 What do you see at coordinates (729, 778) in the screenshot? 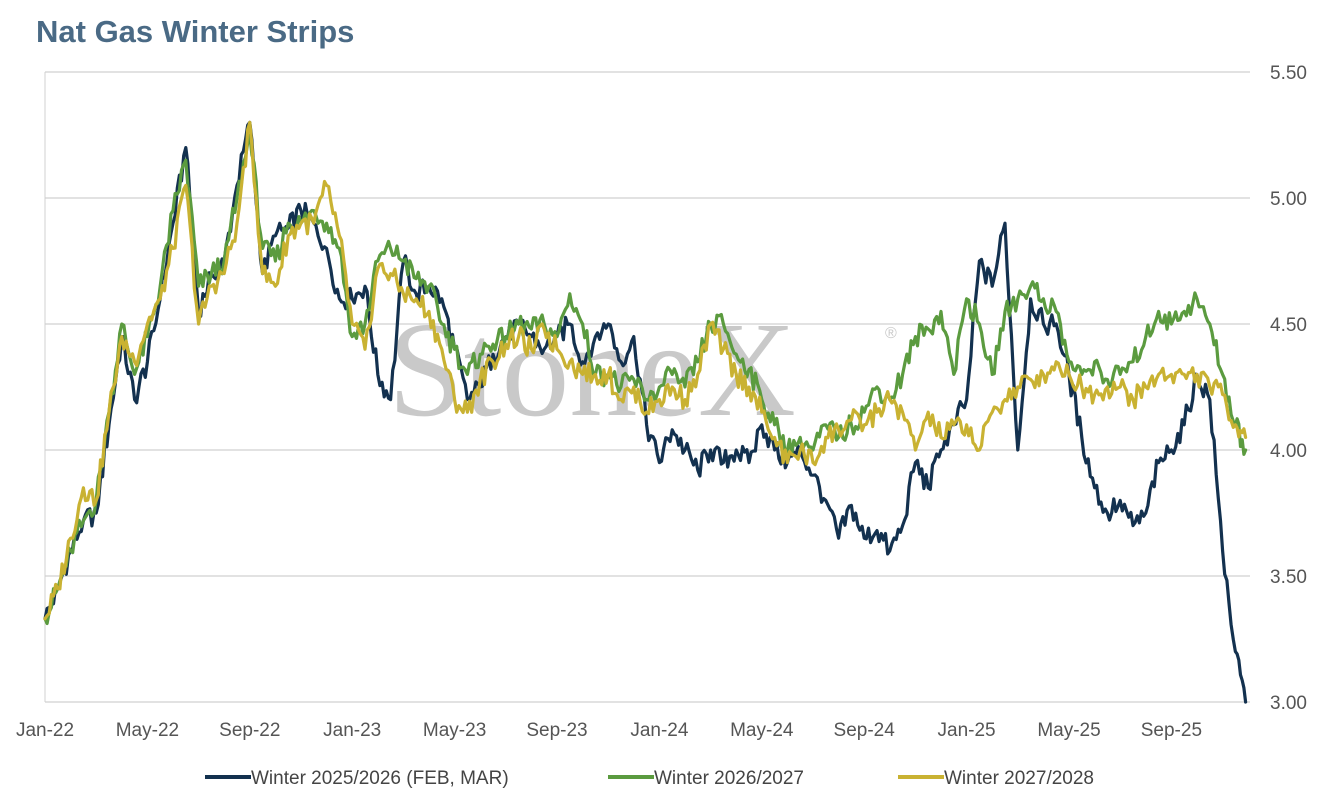
I see `legend-label: Winter 2026/2027` at bounding box center [729, 778].